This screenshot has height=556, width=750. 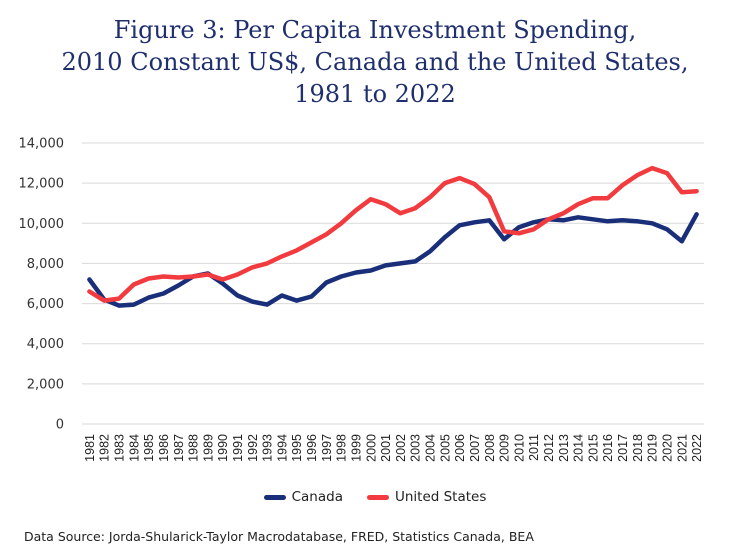 What do you see at coordinates (653, 448) in the screenshot?
I see `x-tick-label: 2019` at bounding box center [653, 448].